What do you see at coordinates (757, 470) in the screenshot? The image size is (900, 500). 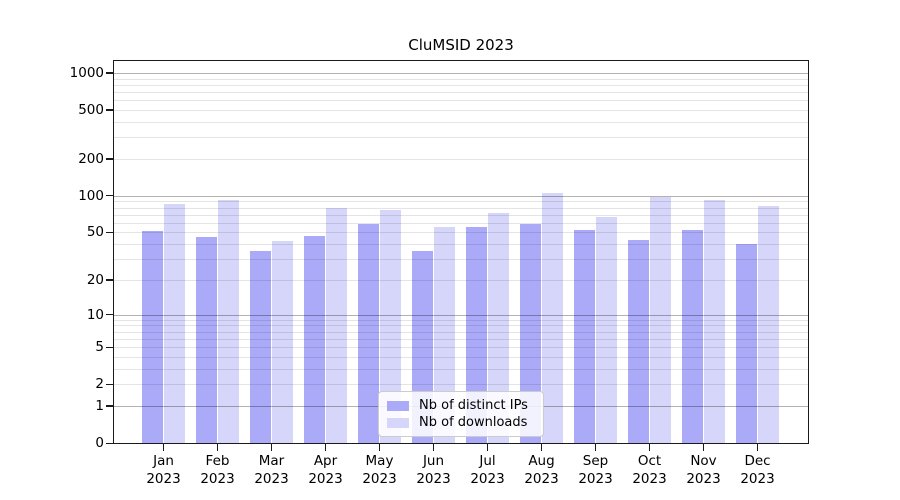 I see `x-tick-label: Dec 2023` at bounding box center [757, 470].